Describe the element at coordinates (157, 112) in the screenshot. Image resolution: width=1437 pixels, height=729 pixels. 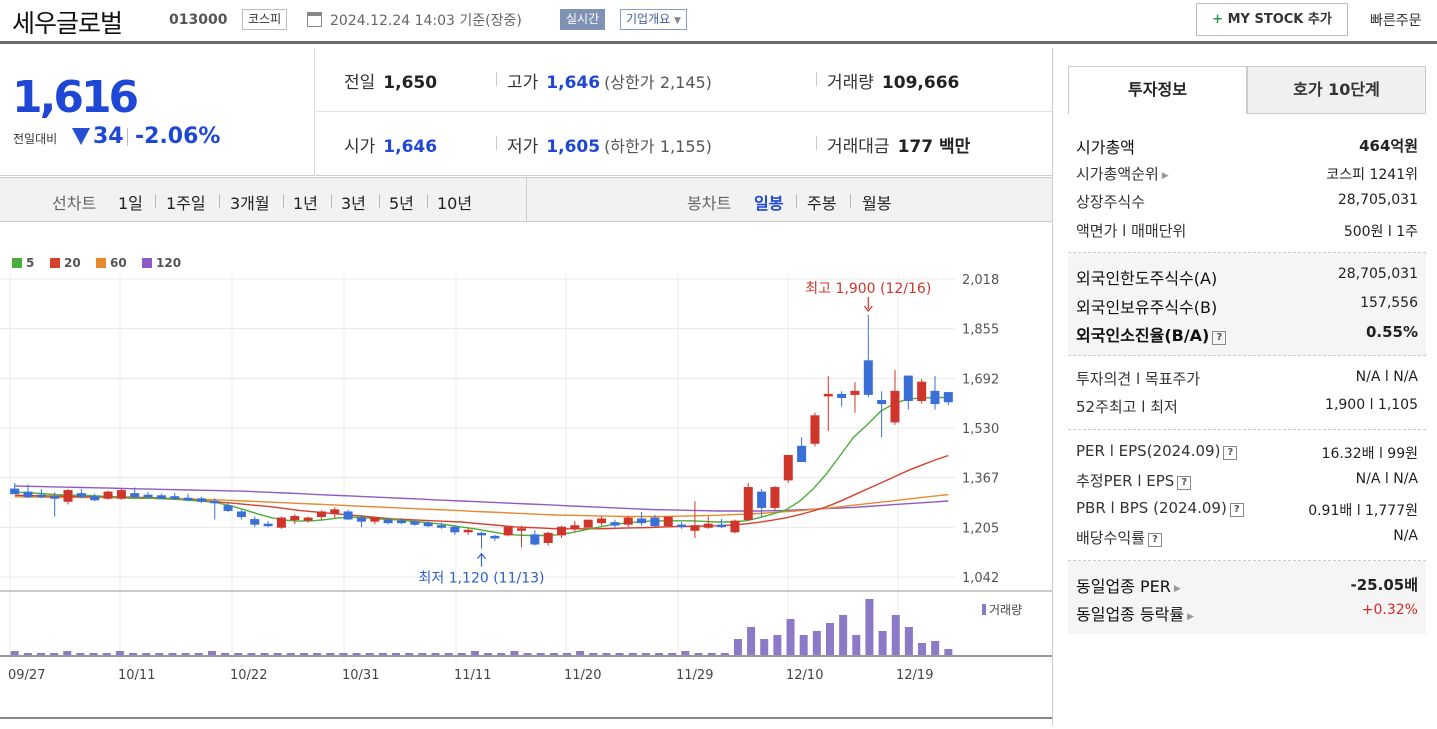
I see `current-price-panel: 1,616 전일대비 34 -2.06%` at that location.